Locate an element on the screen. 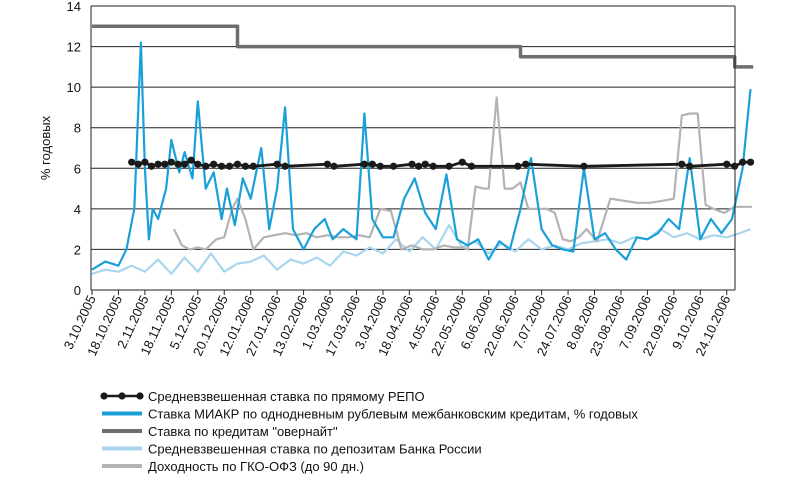 This screenshot has width=797, height=495. y-tick-label-6: 12 is located at coordinates (74, 47).